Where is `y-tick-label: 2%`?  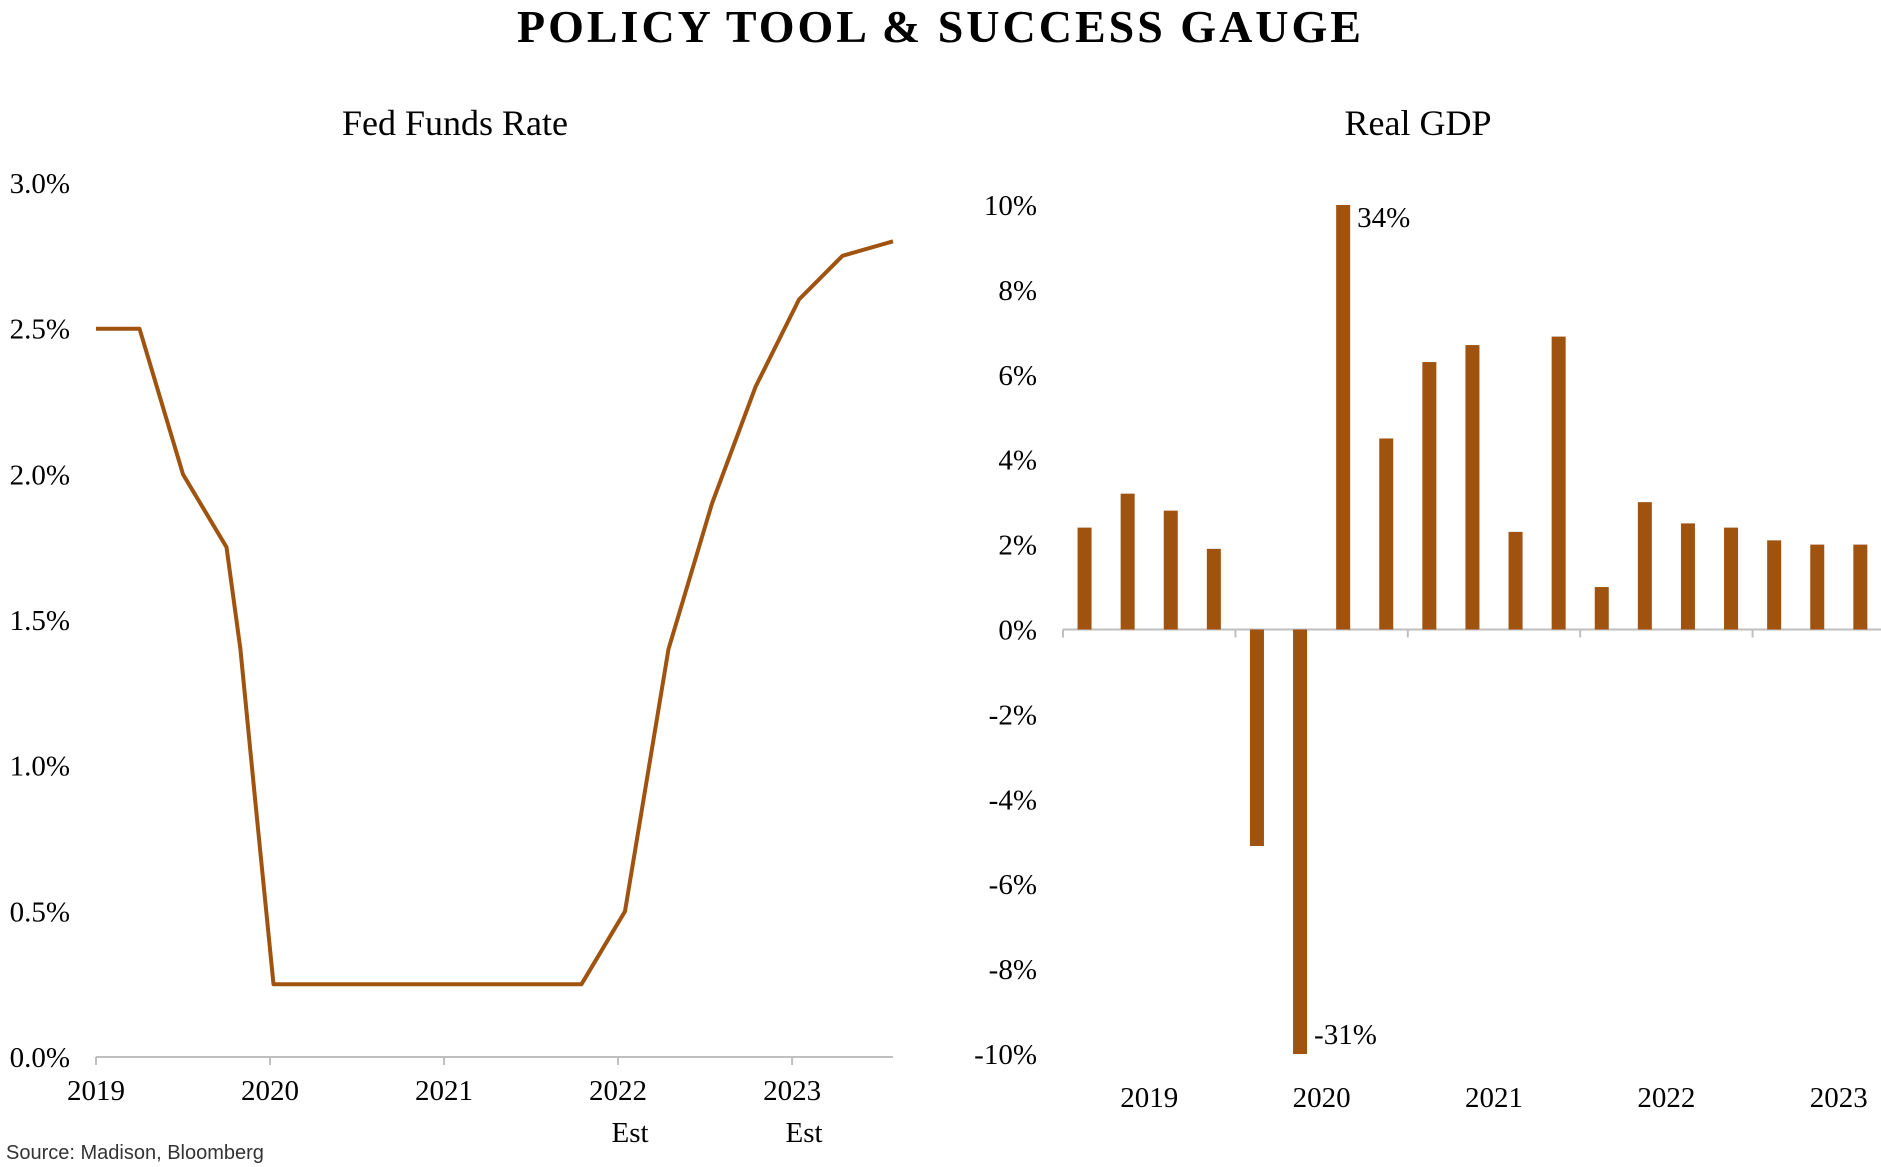 y-tick-label: 2% is located at coordinates (1017, 546).